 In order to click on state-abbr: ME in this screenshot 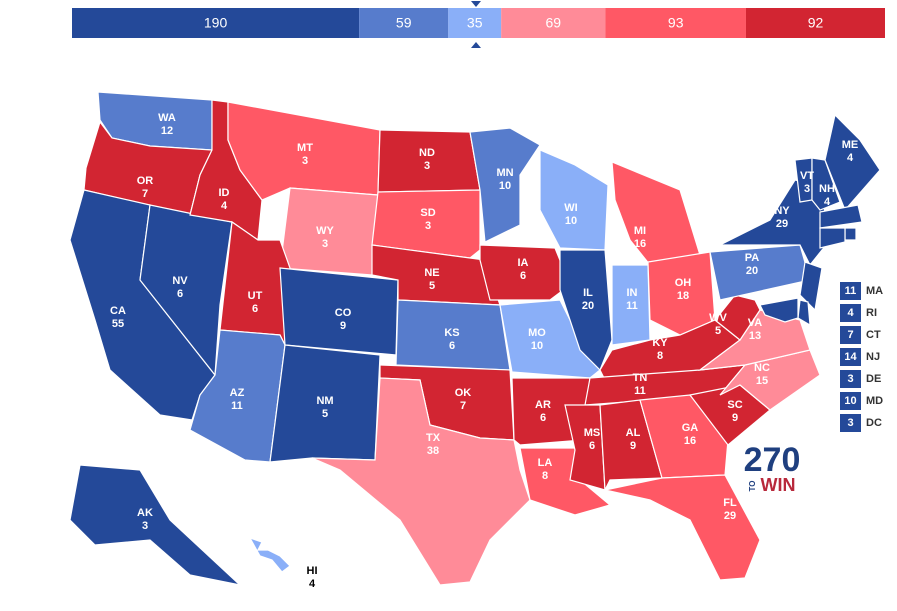, I will do `click(850, 145)`.